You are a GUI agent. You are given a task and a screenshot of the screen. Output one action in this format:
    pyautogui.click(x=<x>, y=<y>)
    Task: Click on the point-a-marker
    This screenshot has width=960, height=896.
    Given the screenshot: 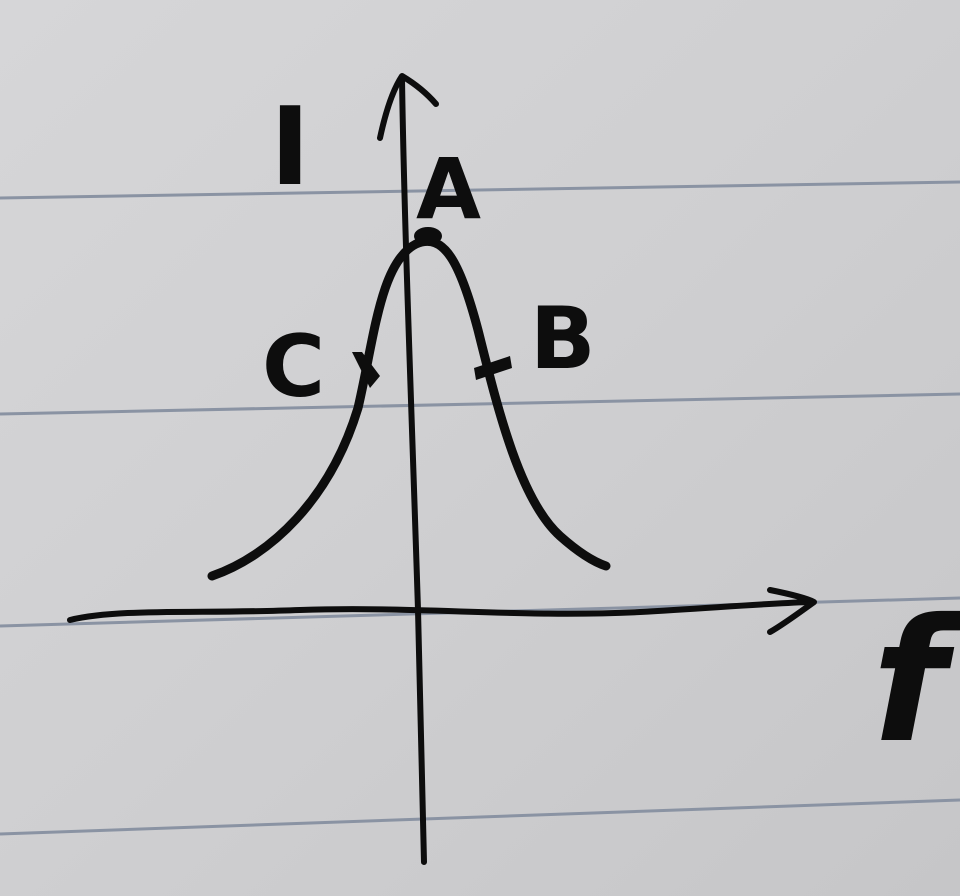 What is the action you would take?
    pyautogui.click(x=428, y=236)
    